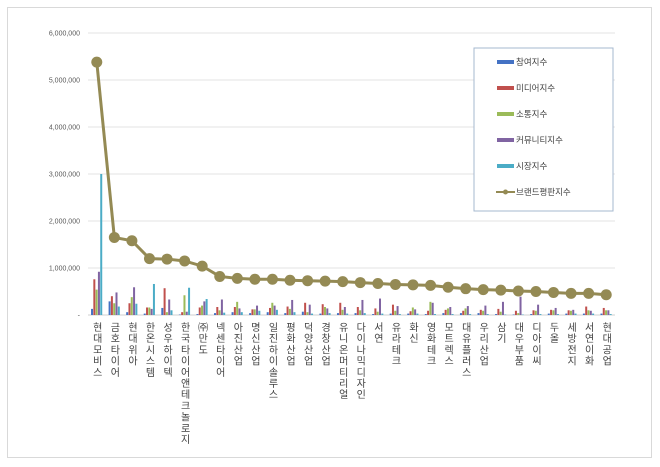  Describe the element at coordinates (64, 269) in the screenshot. I see `y-tick-label: 1,000,000` at that location.